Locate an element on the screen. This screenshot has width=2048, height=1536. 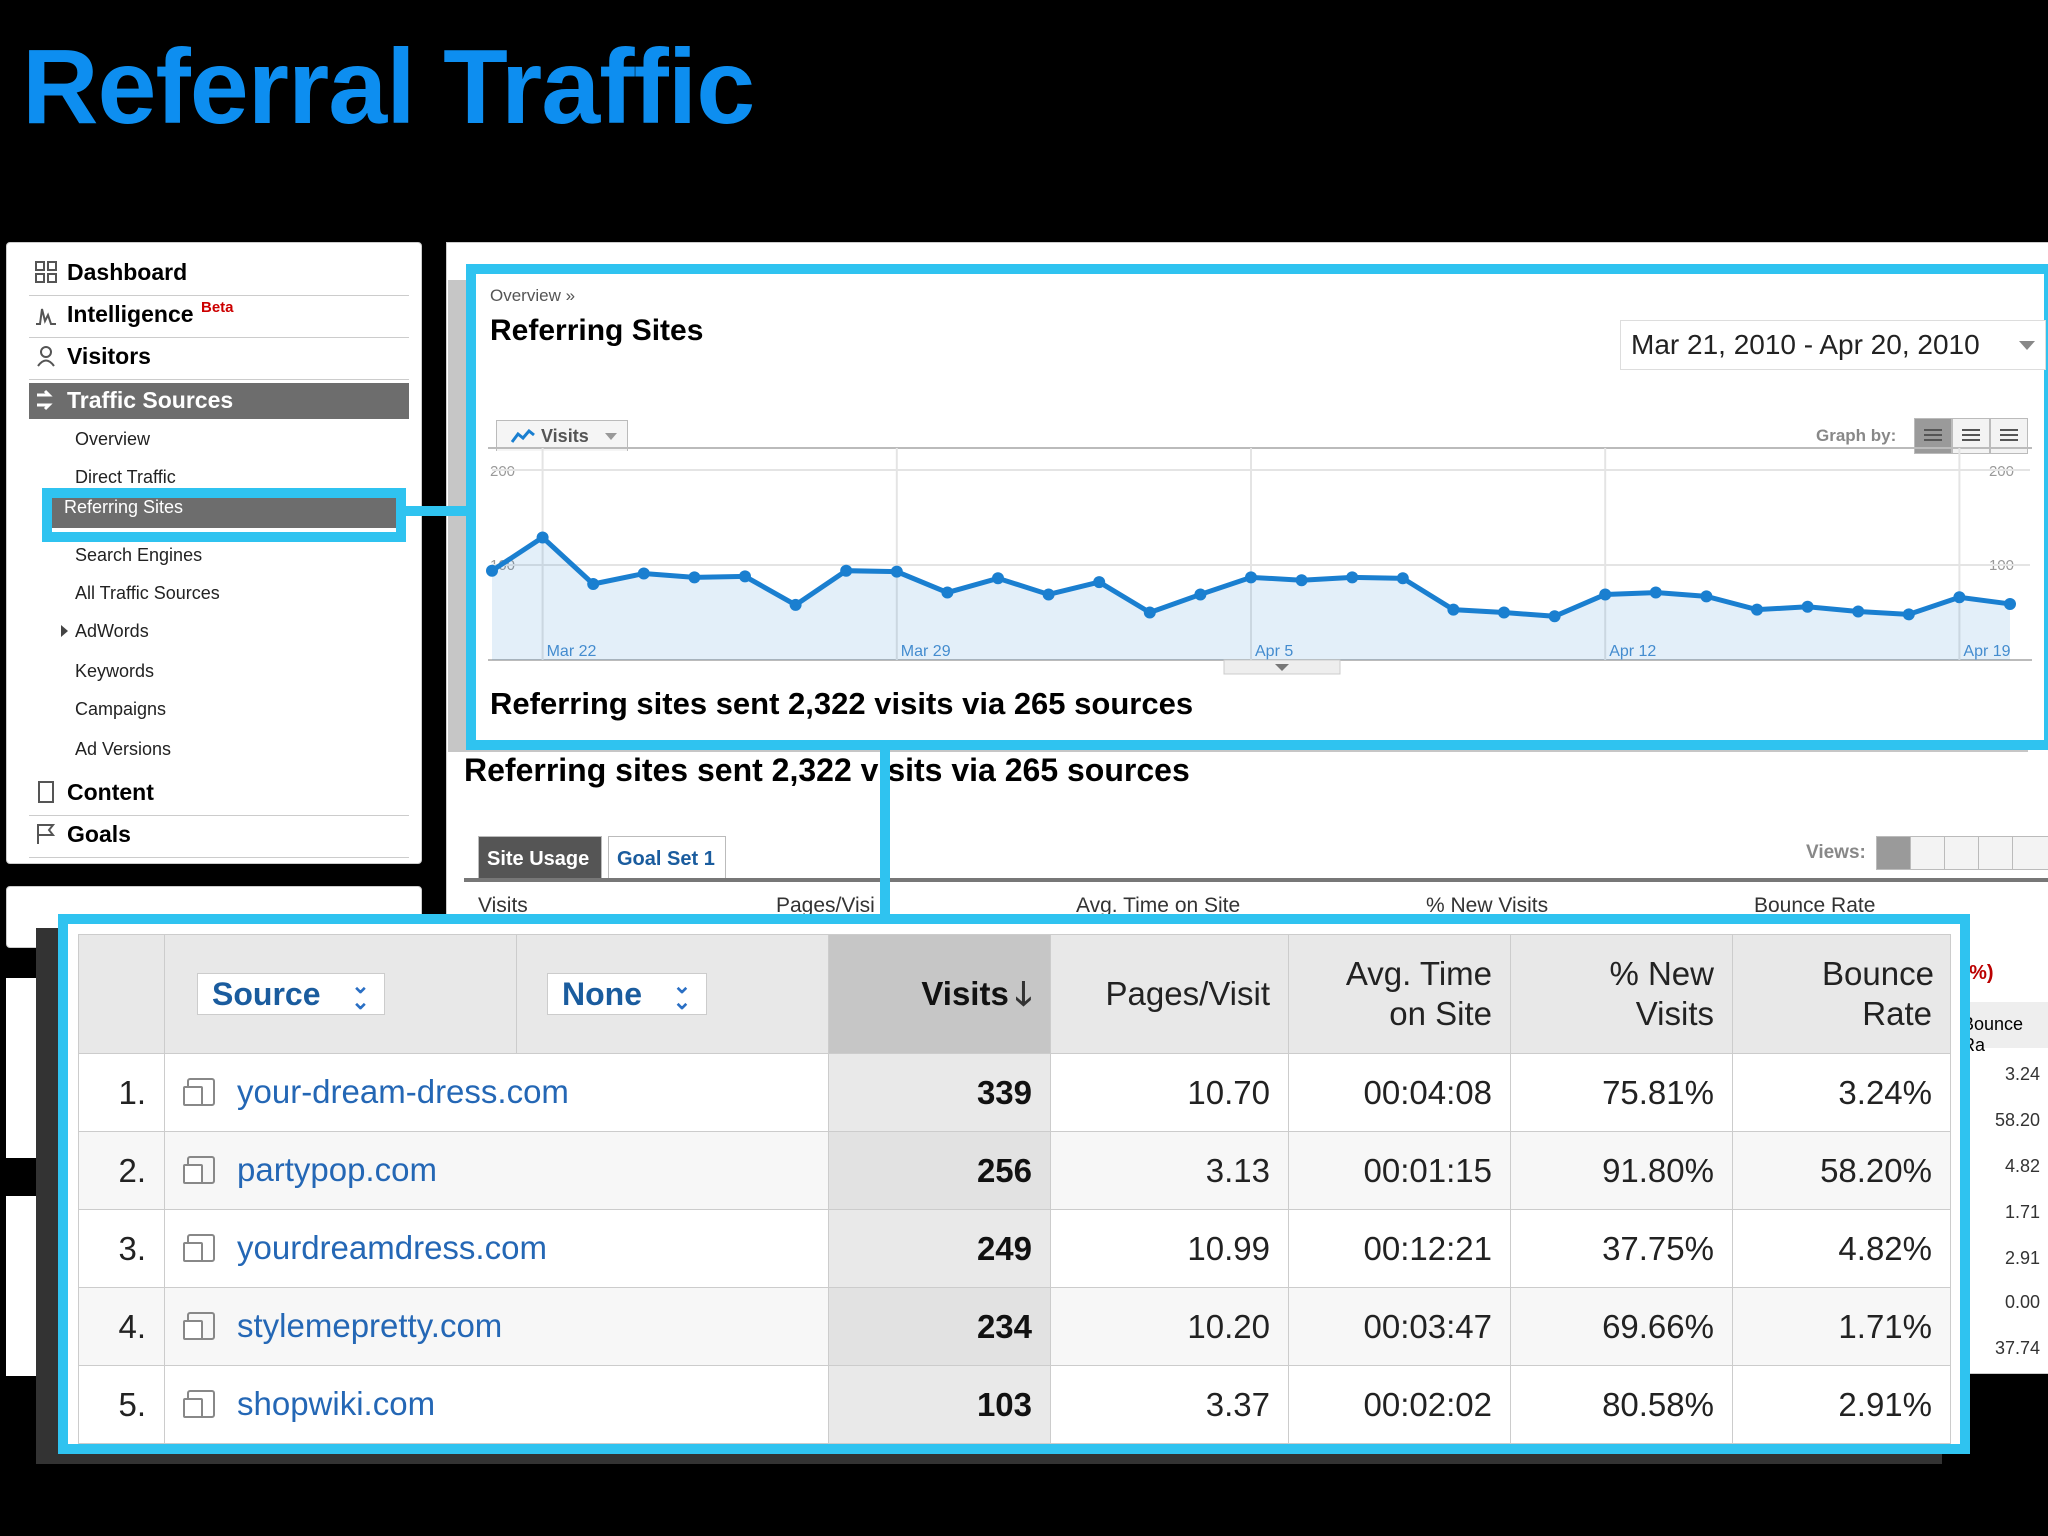
nav-all-traffic-sources: All Traffic Sources is located at coordinates (147, 593).